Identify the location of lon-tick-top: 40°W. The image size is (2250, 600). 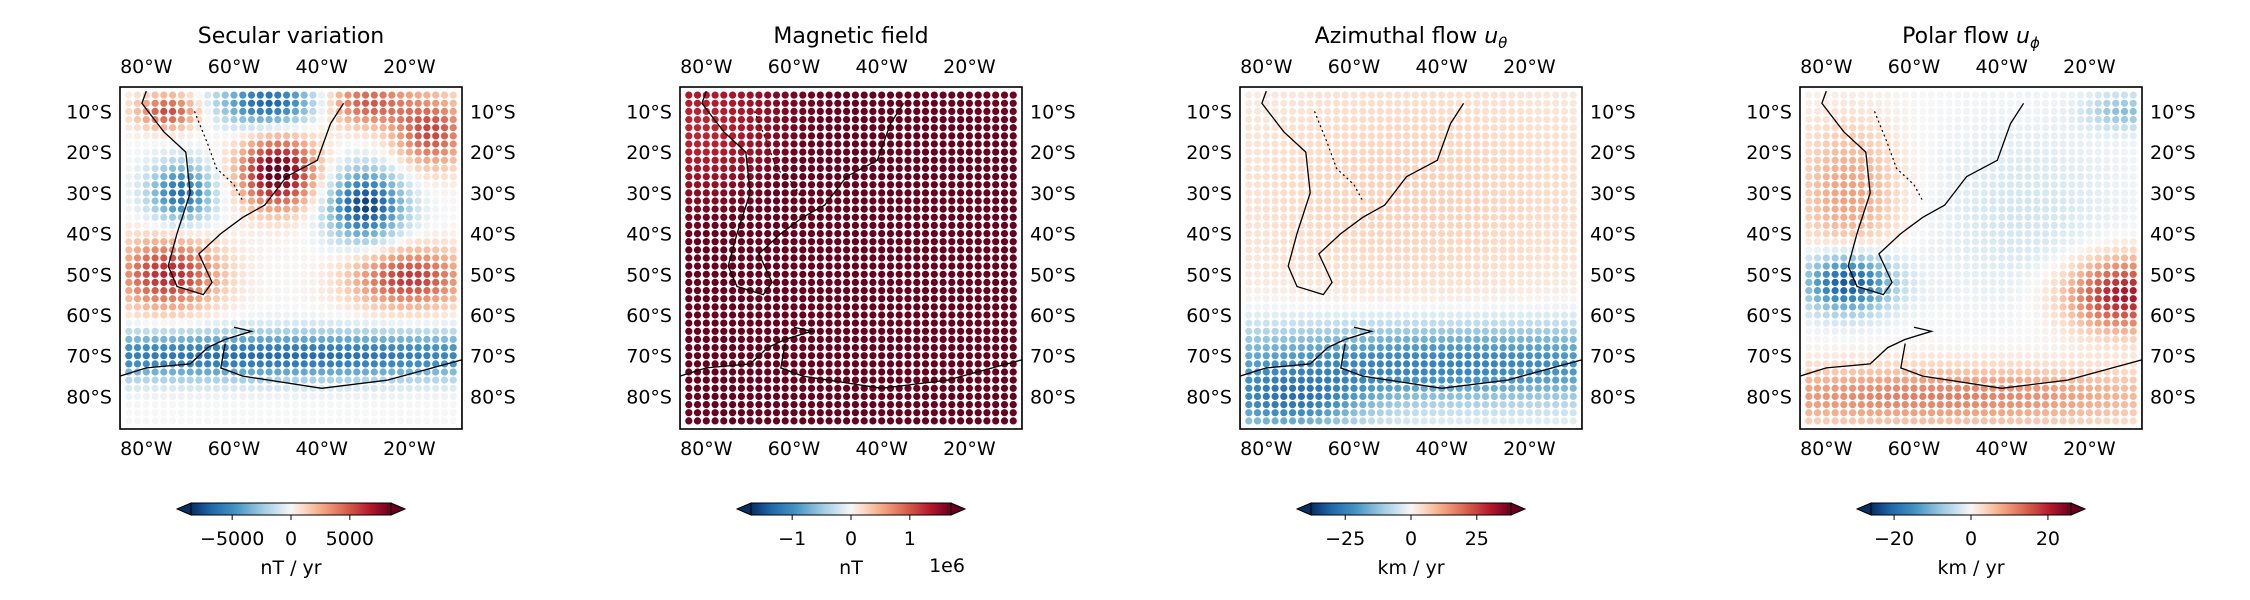
(1441, 67).